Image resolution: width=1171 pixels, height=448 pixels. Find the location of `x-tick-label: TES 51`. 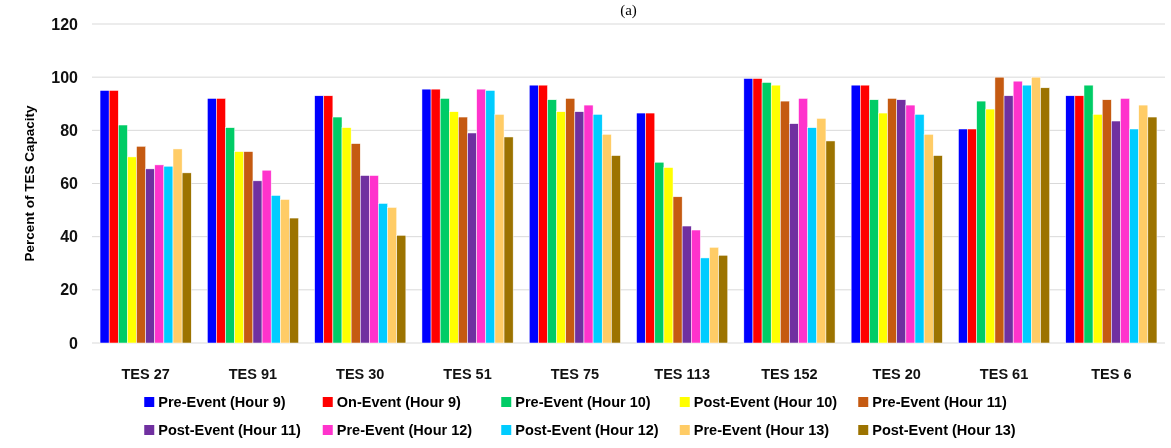

x-tick-label: TES 51 is located at coordinates (467, 374).